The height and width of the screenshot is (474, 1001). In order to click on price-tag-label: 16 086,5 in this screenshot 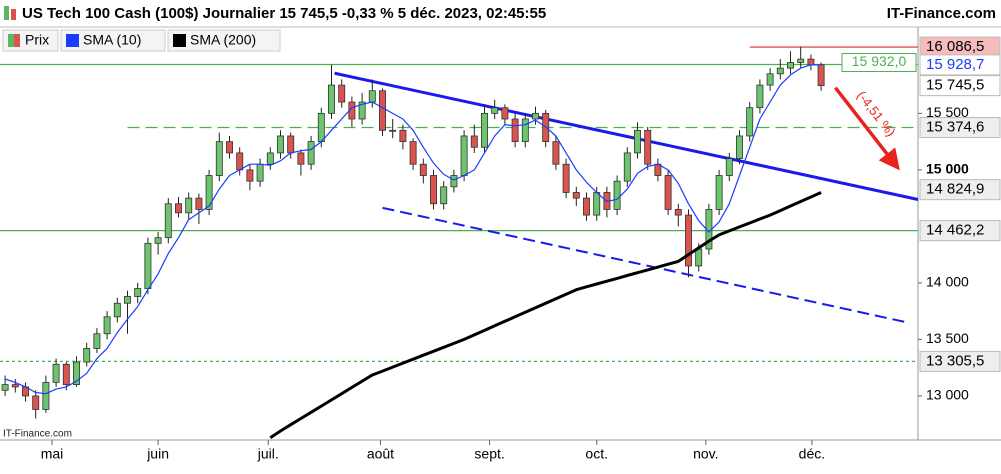, I will do `click(955, 46)`.